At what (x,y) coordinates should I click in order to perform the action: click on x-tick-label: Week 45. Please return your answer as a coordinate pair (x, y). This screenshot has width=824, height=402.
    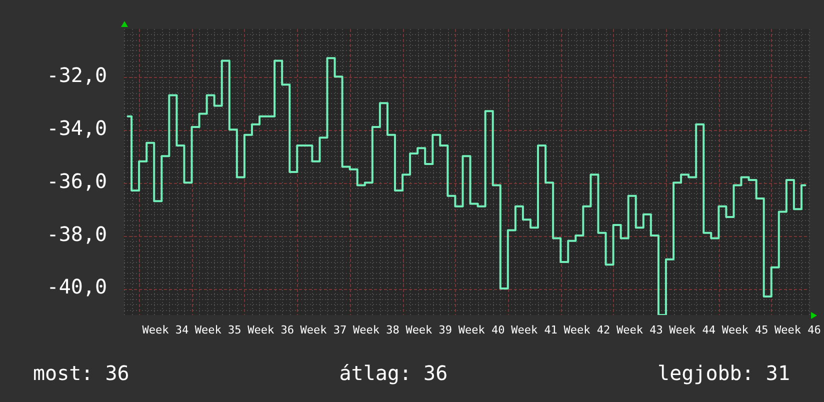
    Looking at the image, I should click on (745, 329).